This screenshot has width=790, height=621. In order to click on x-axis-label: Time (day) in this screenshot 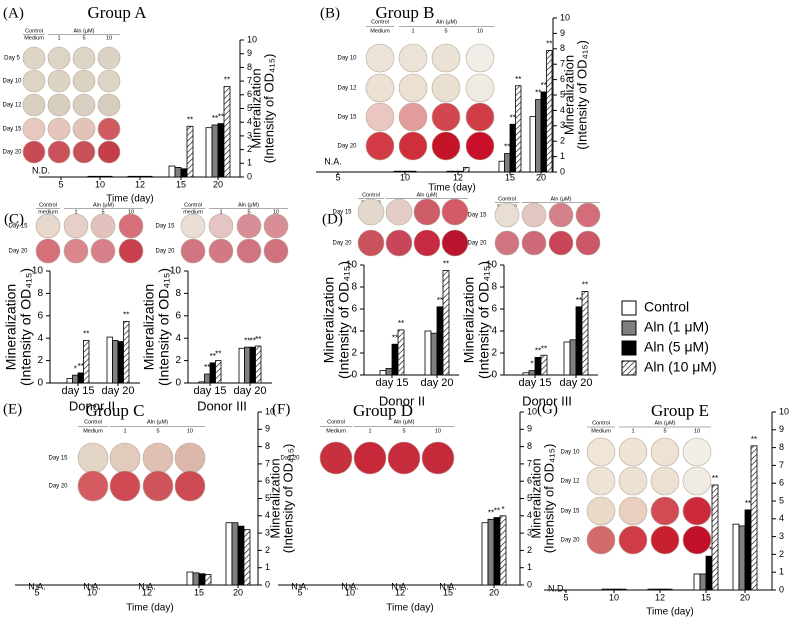, I will do `click(129, 199)`.